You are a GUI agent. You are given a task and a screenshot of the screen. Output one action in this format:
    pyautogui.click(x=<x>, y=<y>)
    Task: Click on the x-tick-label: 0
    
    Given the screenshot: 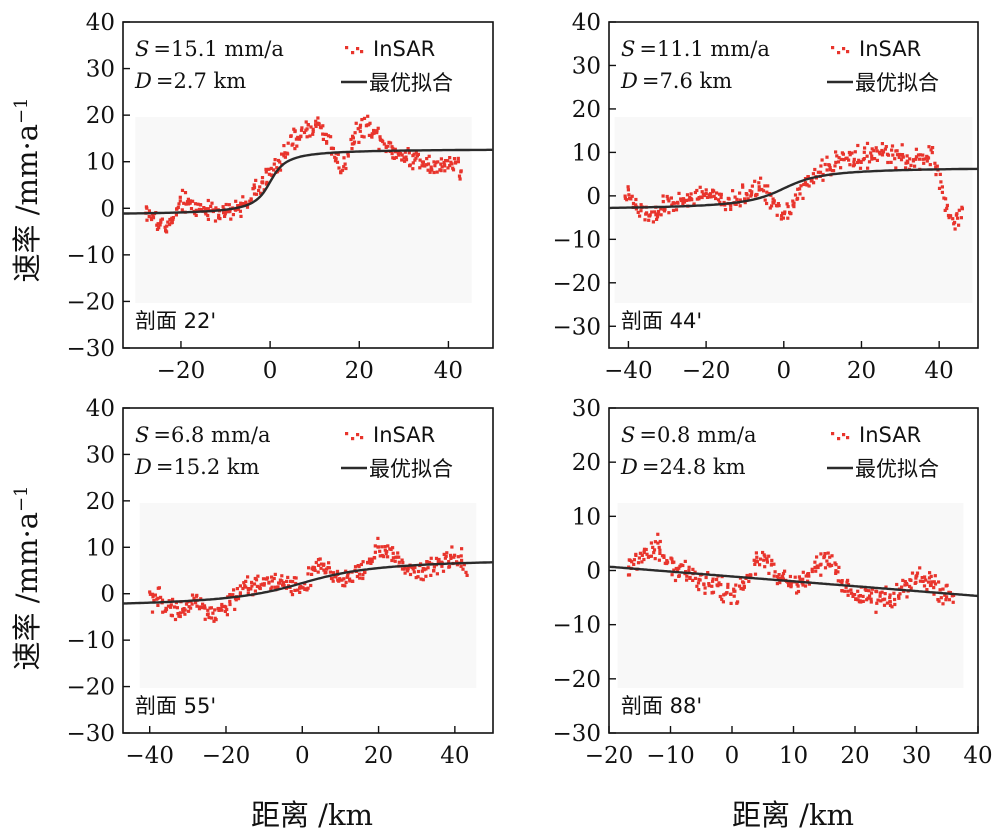 What is the action you would take?
    pyautogui.click(x=732, y=756)
    